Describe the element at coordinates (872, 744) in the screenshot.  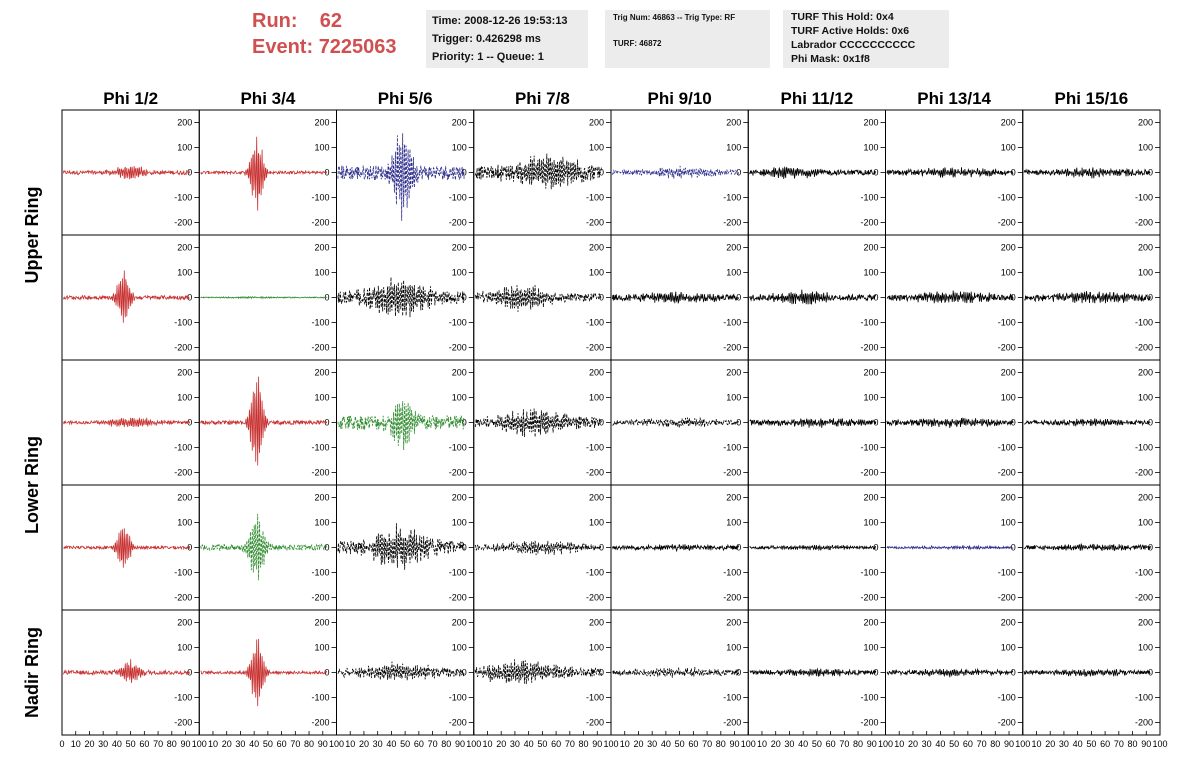
I see `x-tick-label-c5-9: 90` at that location.